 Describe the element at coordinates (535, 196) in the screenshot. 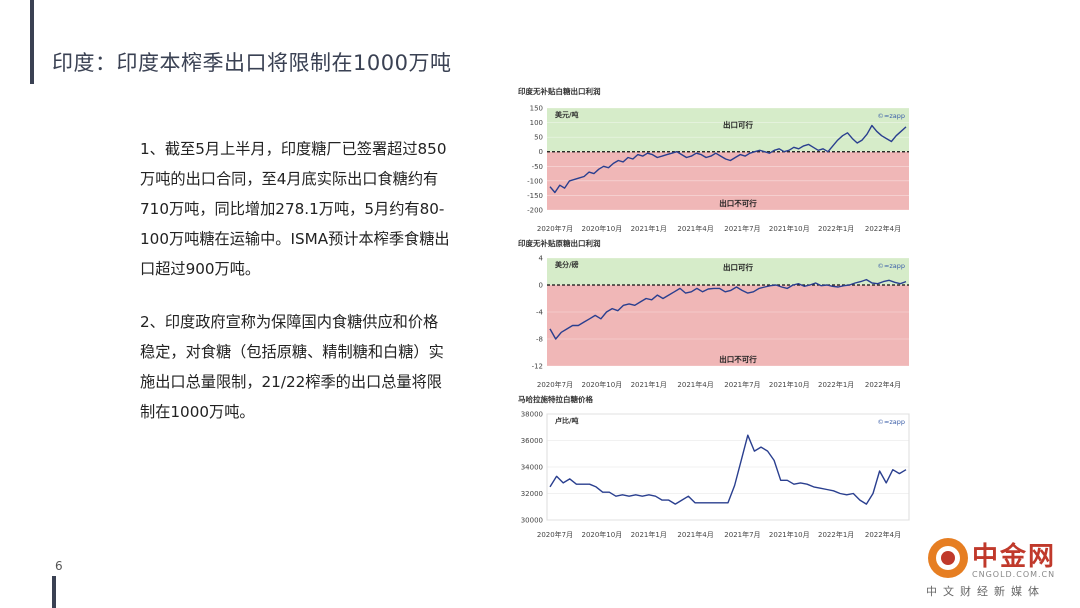

I see `y-tick-label: -150` at that location.